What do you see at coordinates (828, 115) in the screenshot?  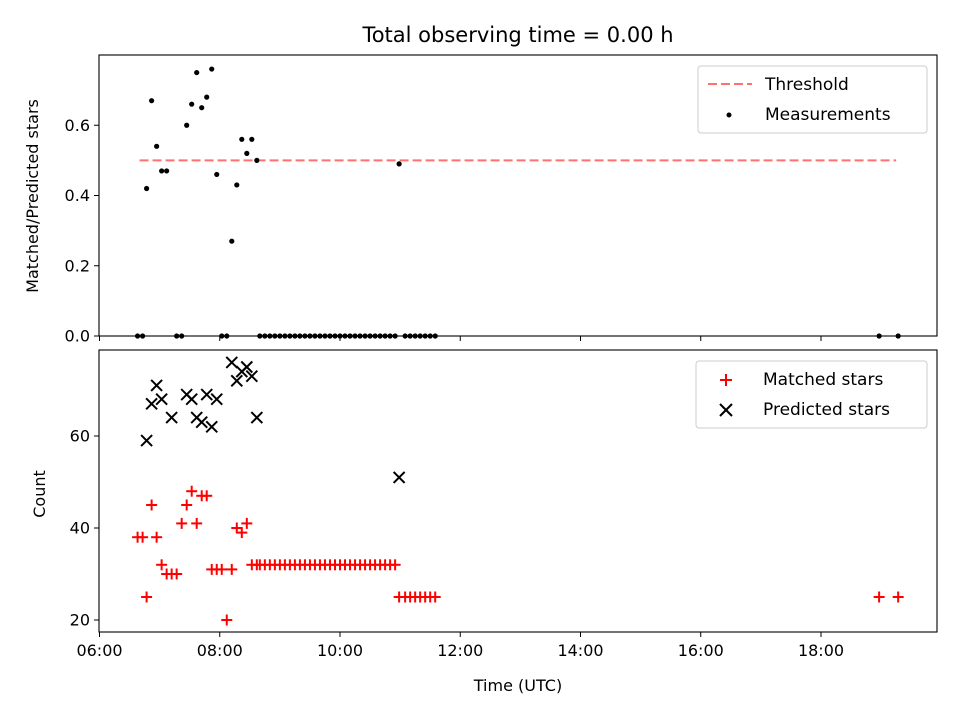 I see `measurements-legend-label: Measurements` at bounding box center [828, 115].